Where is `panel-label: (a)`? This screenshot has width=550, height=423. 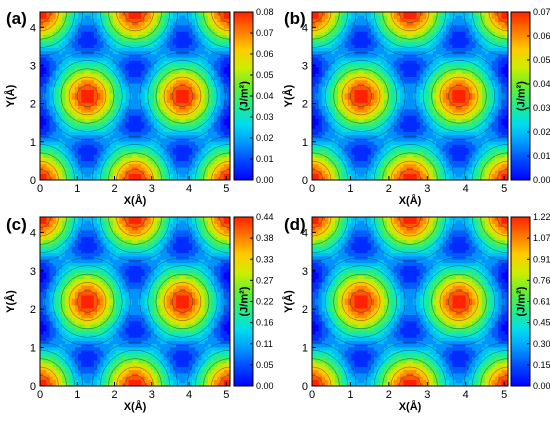
panel-label: (a) is located at coordinates (16, 18).